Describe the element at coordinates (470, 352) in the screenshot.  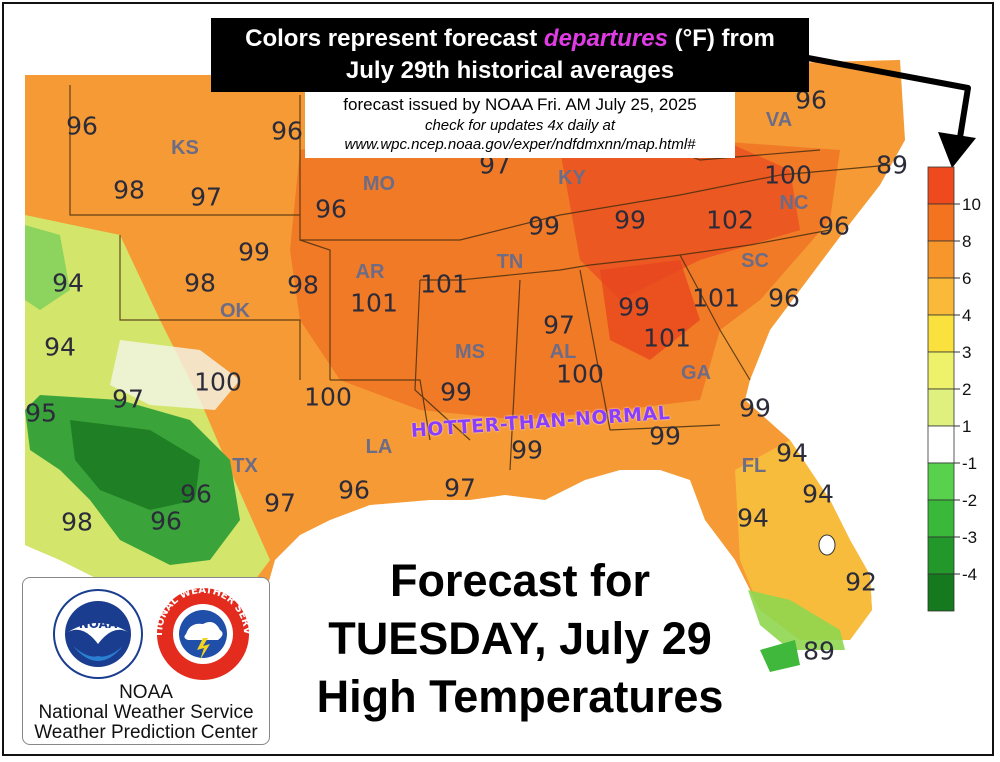
I see `state-label: MS` at that location.